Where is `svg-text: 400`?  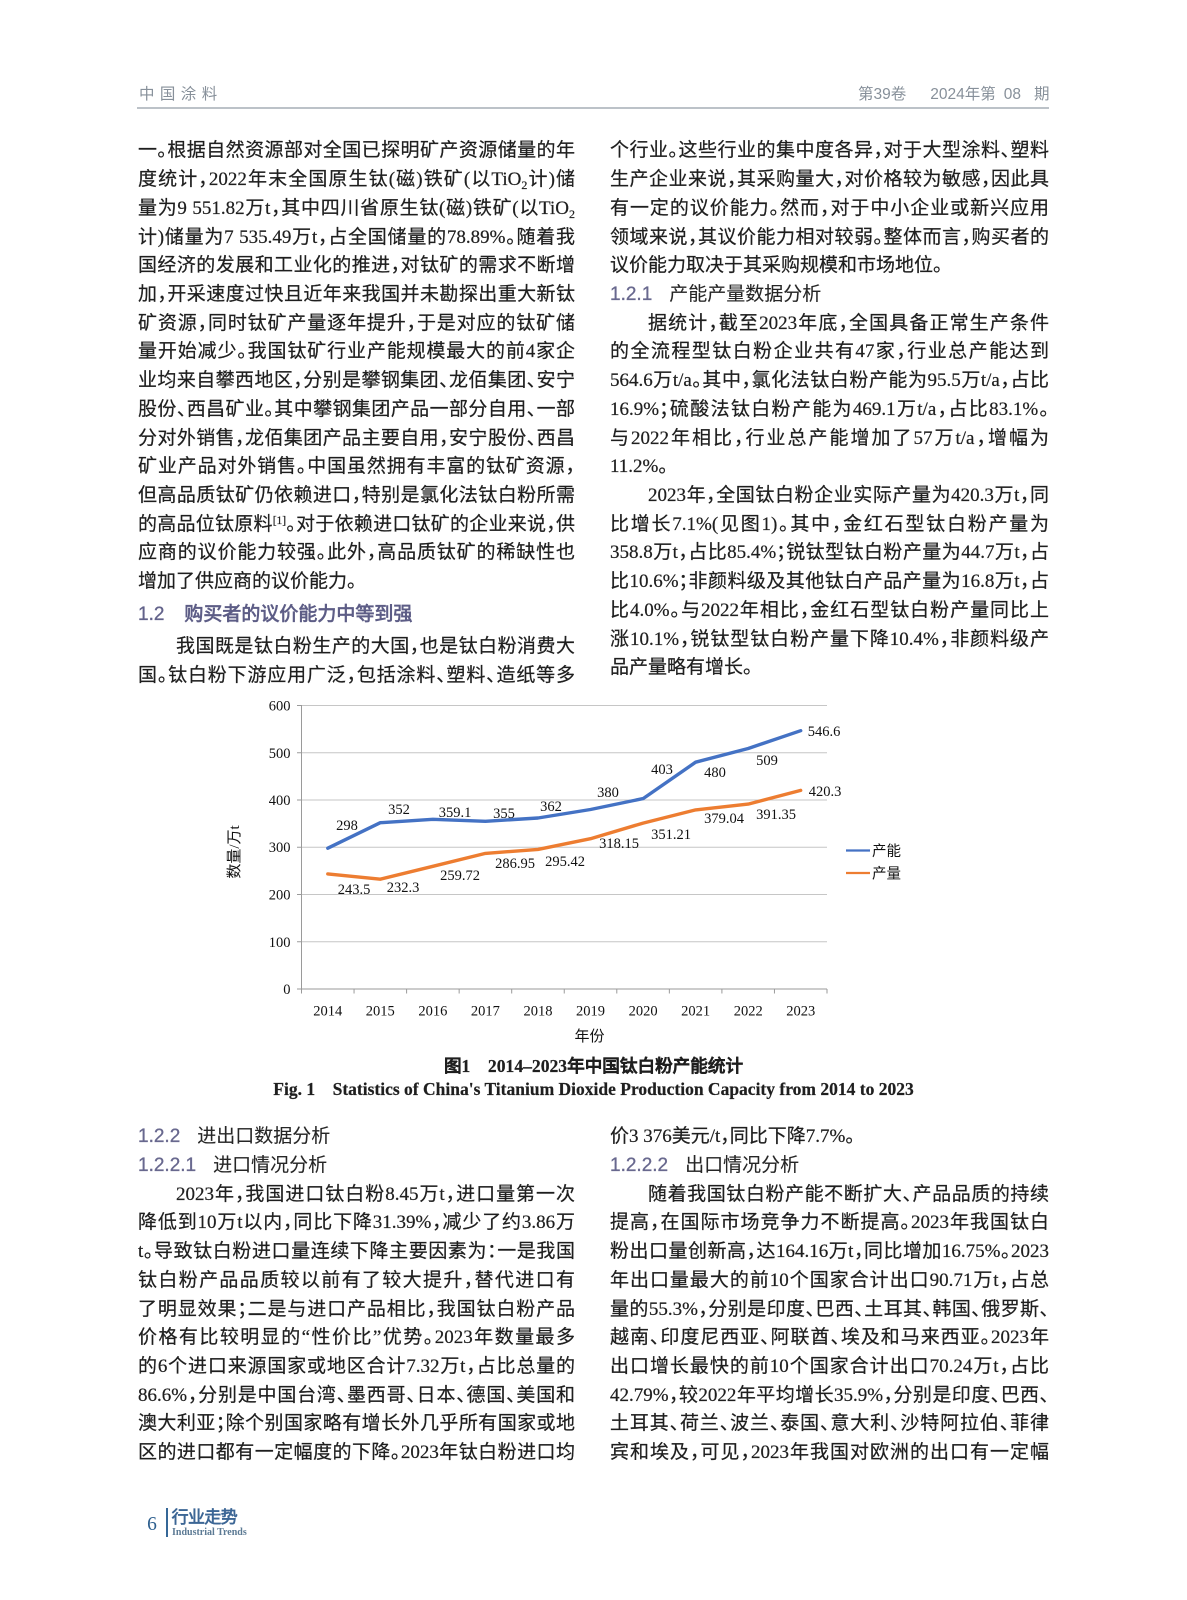
svg-text: 400 is located at coordinates (280, 801).